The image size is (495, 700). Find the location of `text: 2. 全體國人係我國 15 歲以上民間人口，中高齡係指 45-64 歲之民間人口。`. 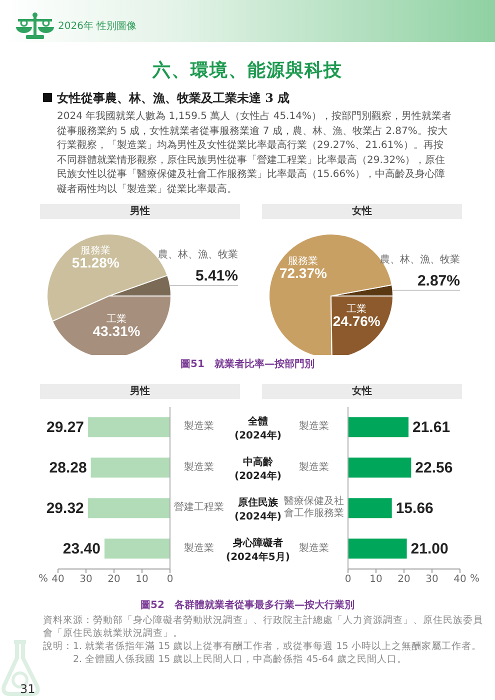

text: 2. 全體國人係我國 15 歲以上民間人口，中高齡係指 45-64 歲之民間人口。 is located at coordinates (240, 659).